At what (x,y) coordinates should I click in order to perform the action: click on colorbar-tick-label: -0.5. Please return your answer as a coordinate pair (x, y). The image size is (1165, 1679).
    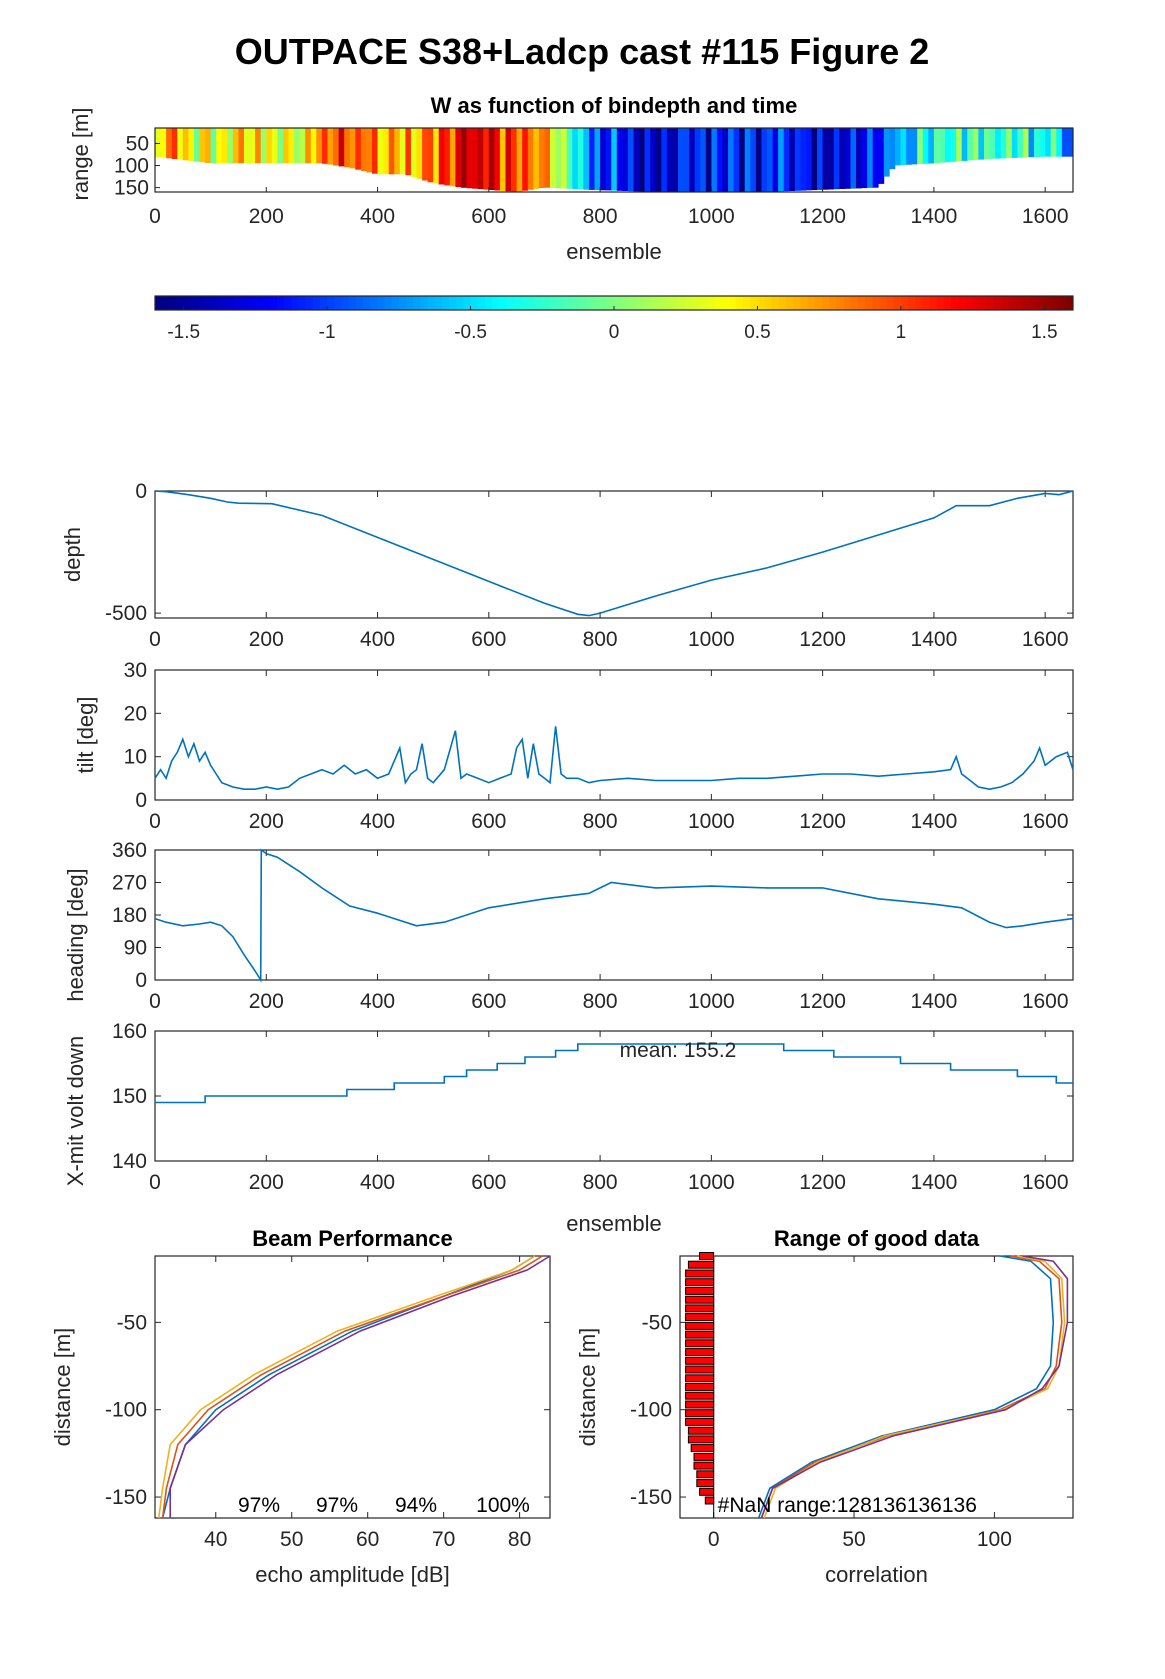
    Looking at the image, I should click on (470, 332).